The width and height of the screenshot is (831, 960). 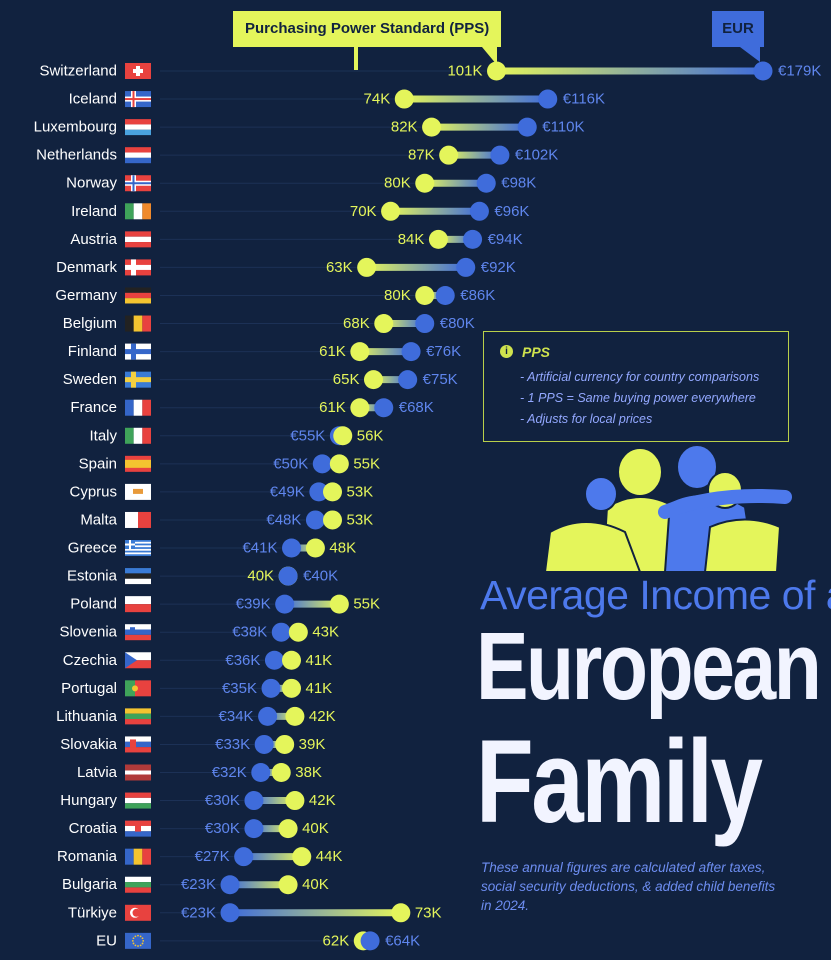 I want to click on eur-value-label: €49K, so click(x=287, y=491).